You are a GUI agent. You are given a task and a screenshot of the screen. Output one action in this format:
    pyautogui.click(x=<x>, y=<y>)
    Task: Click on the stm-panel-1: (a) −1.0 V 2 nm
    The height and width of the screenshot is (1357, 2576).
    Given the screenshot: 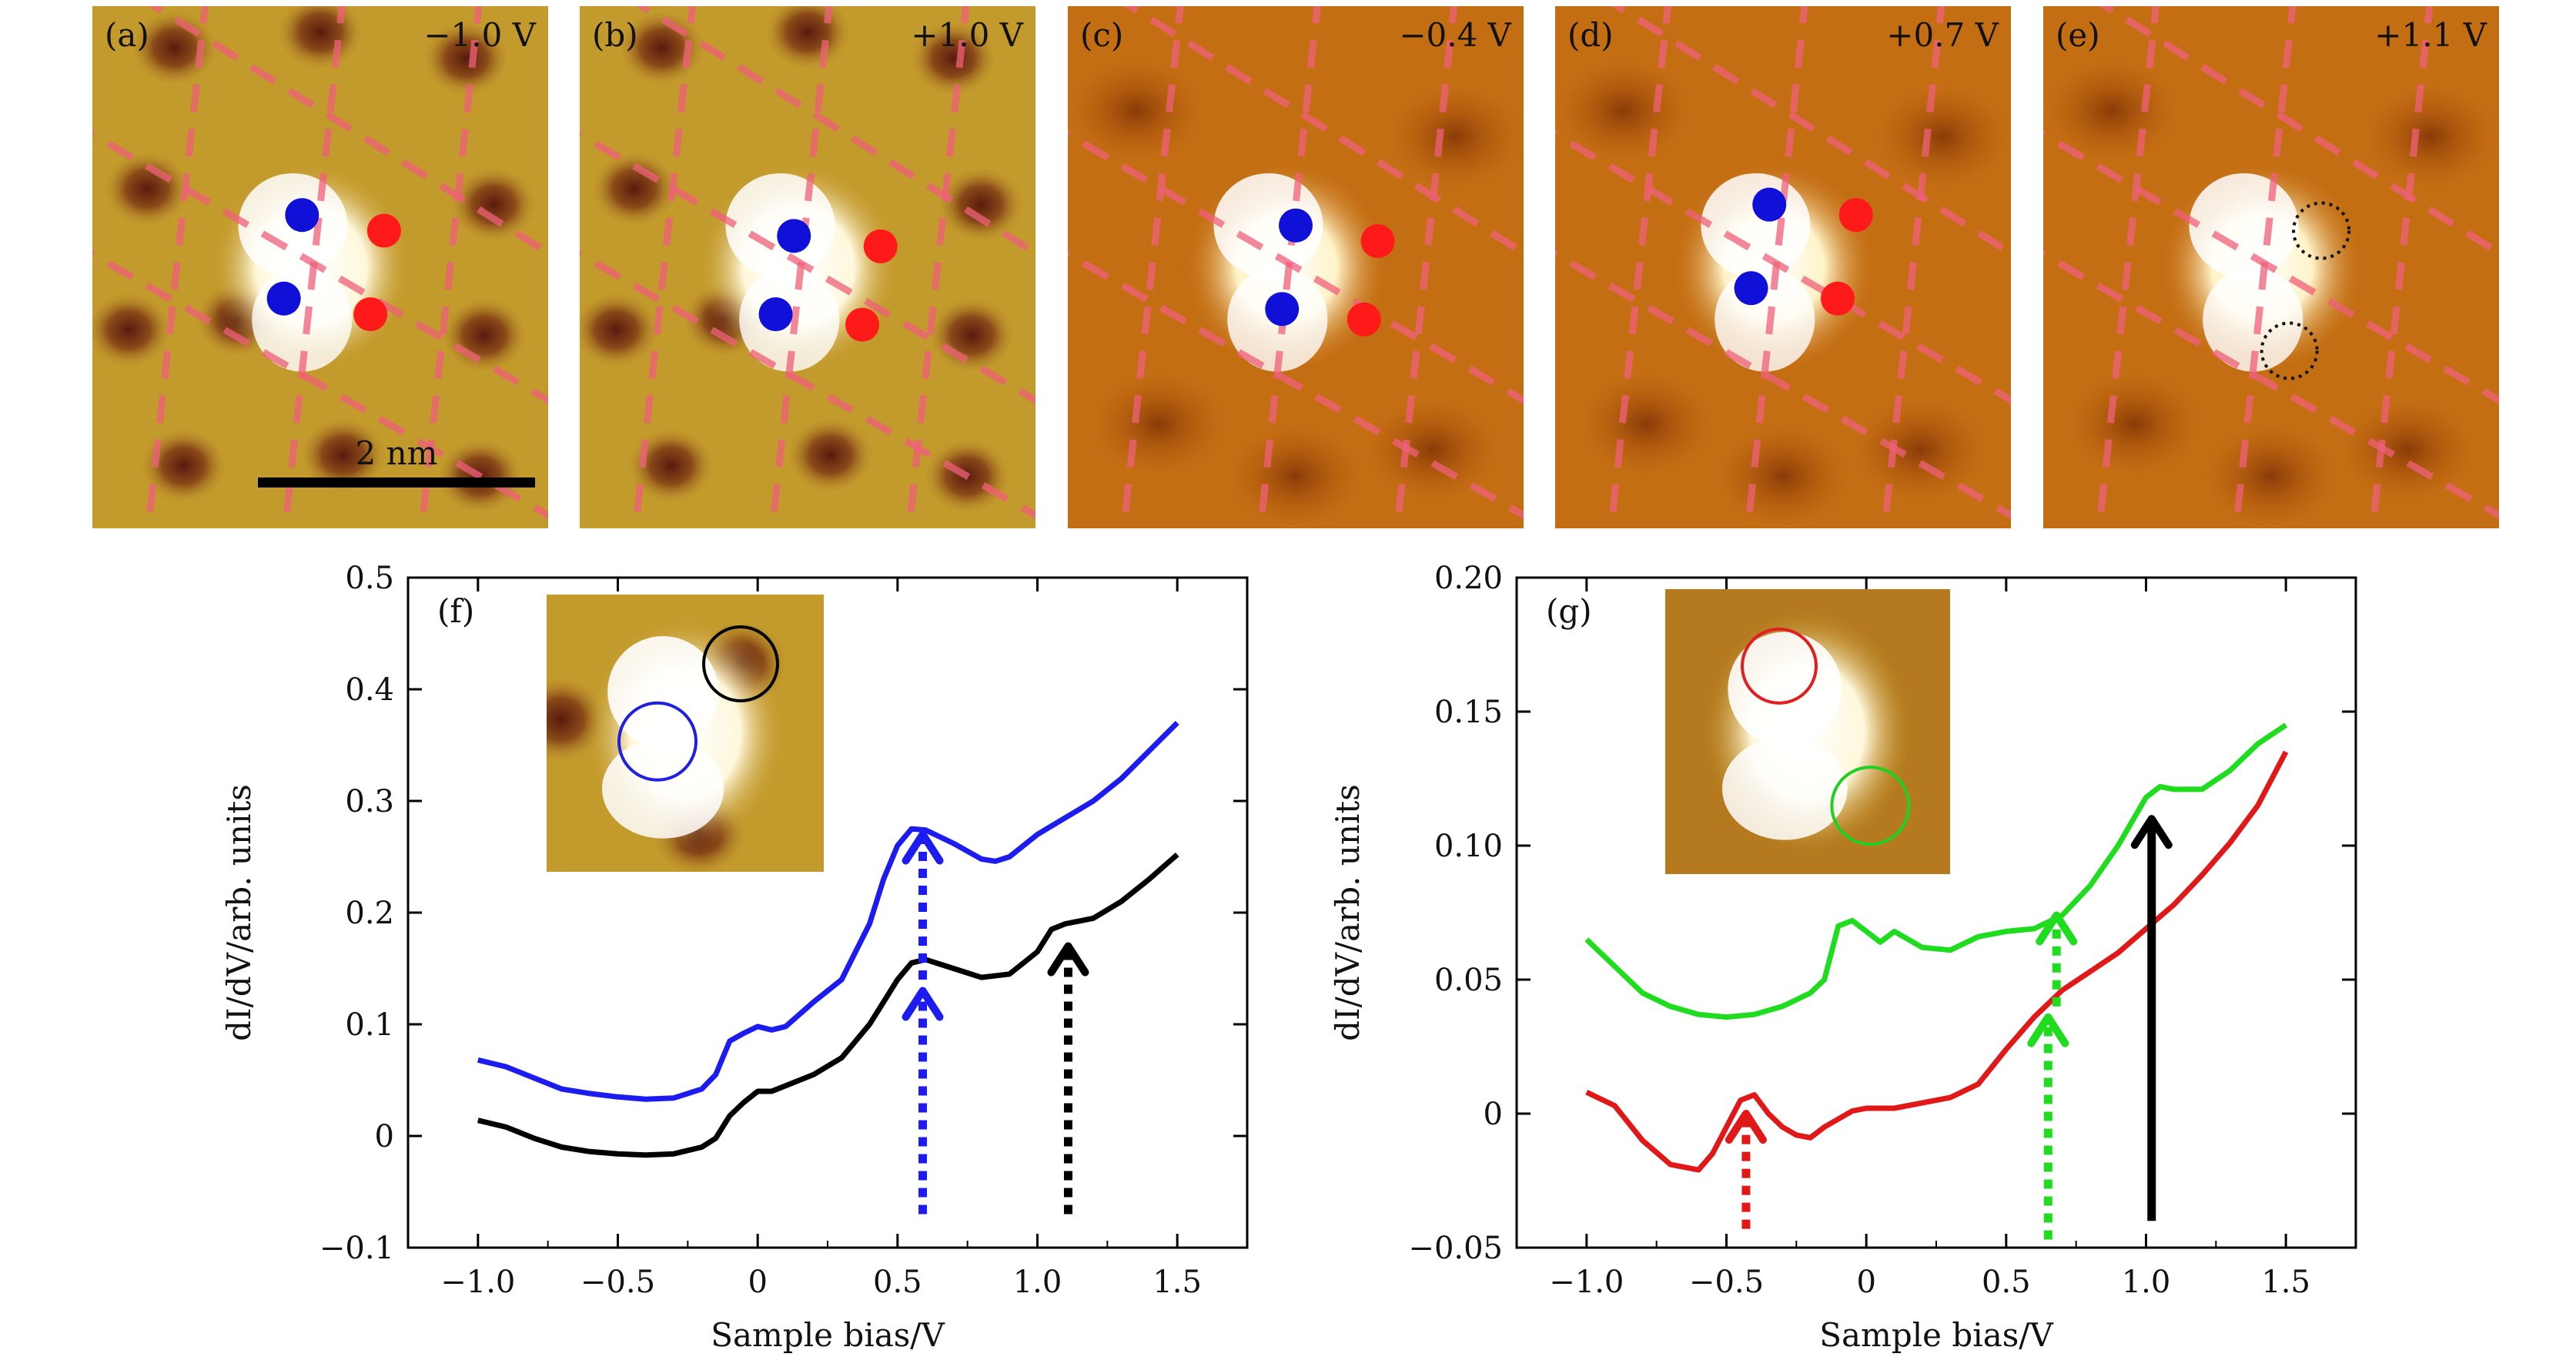 What is the action you would take?
    pyautogui.click(x=320, y=267)
    